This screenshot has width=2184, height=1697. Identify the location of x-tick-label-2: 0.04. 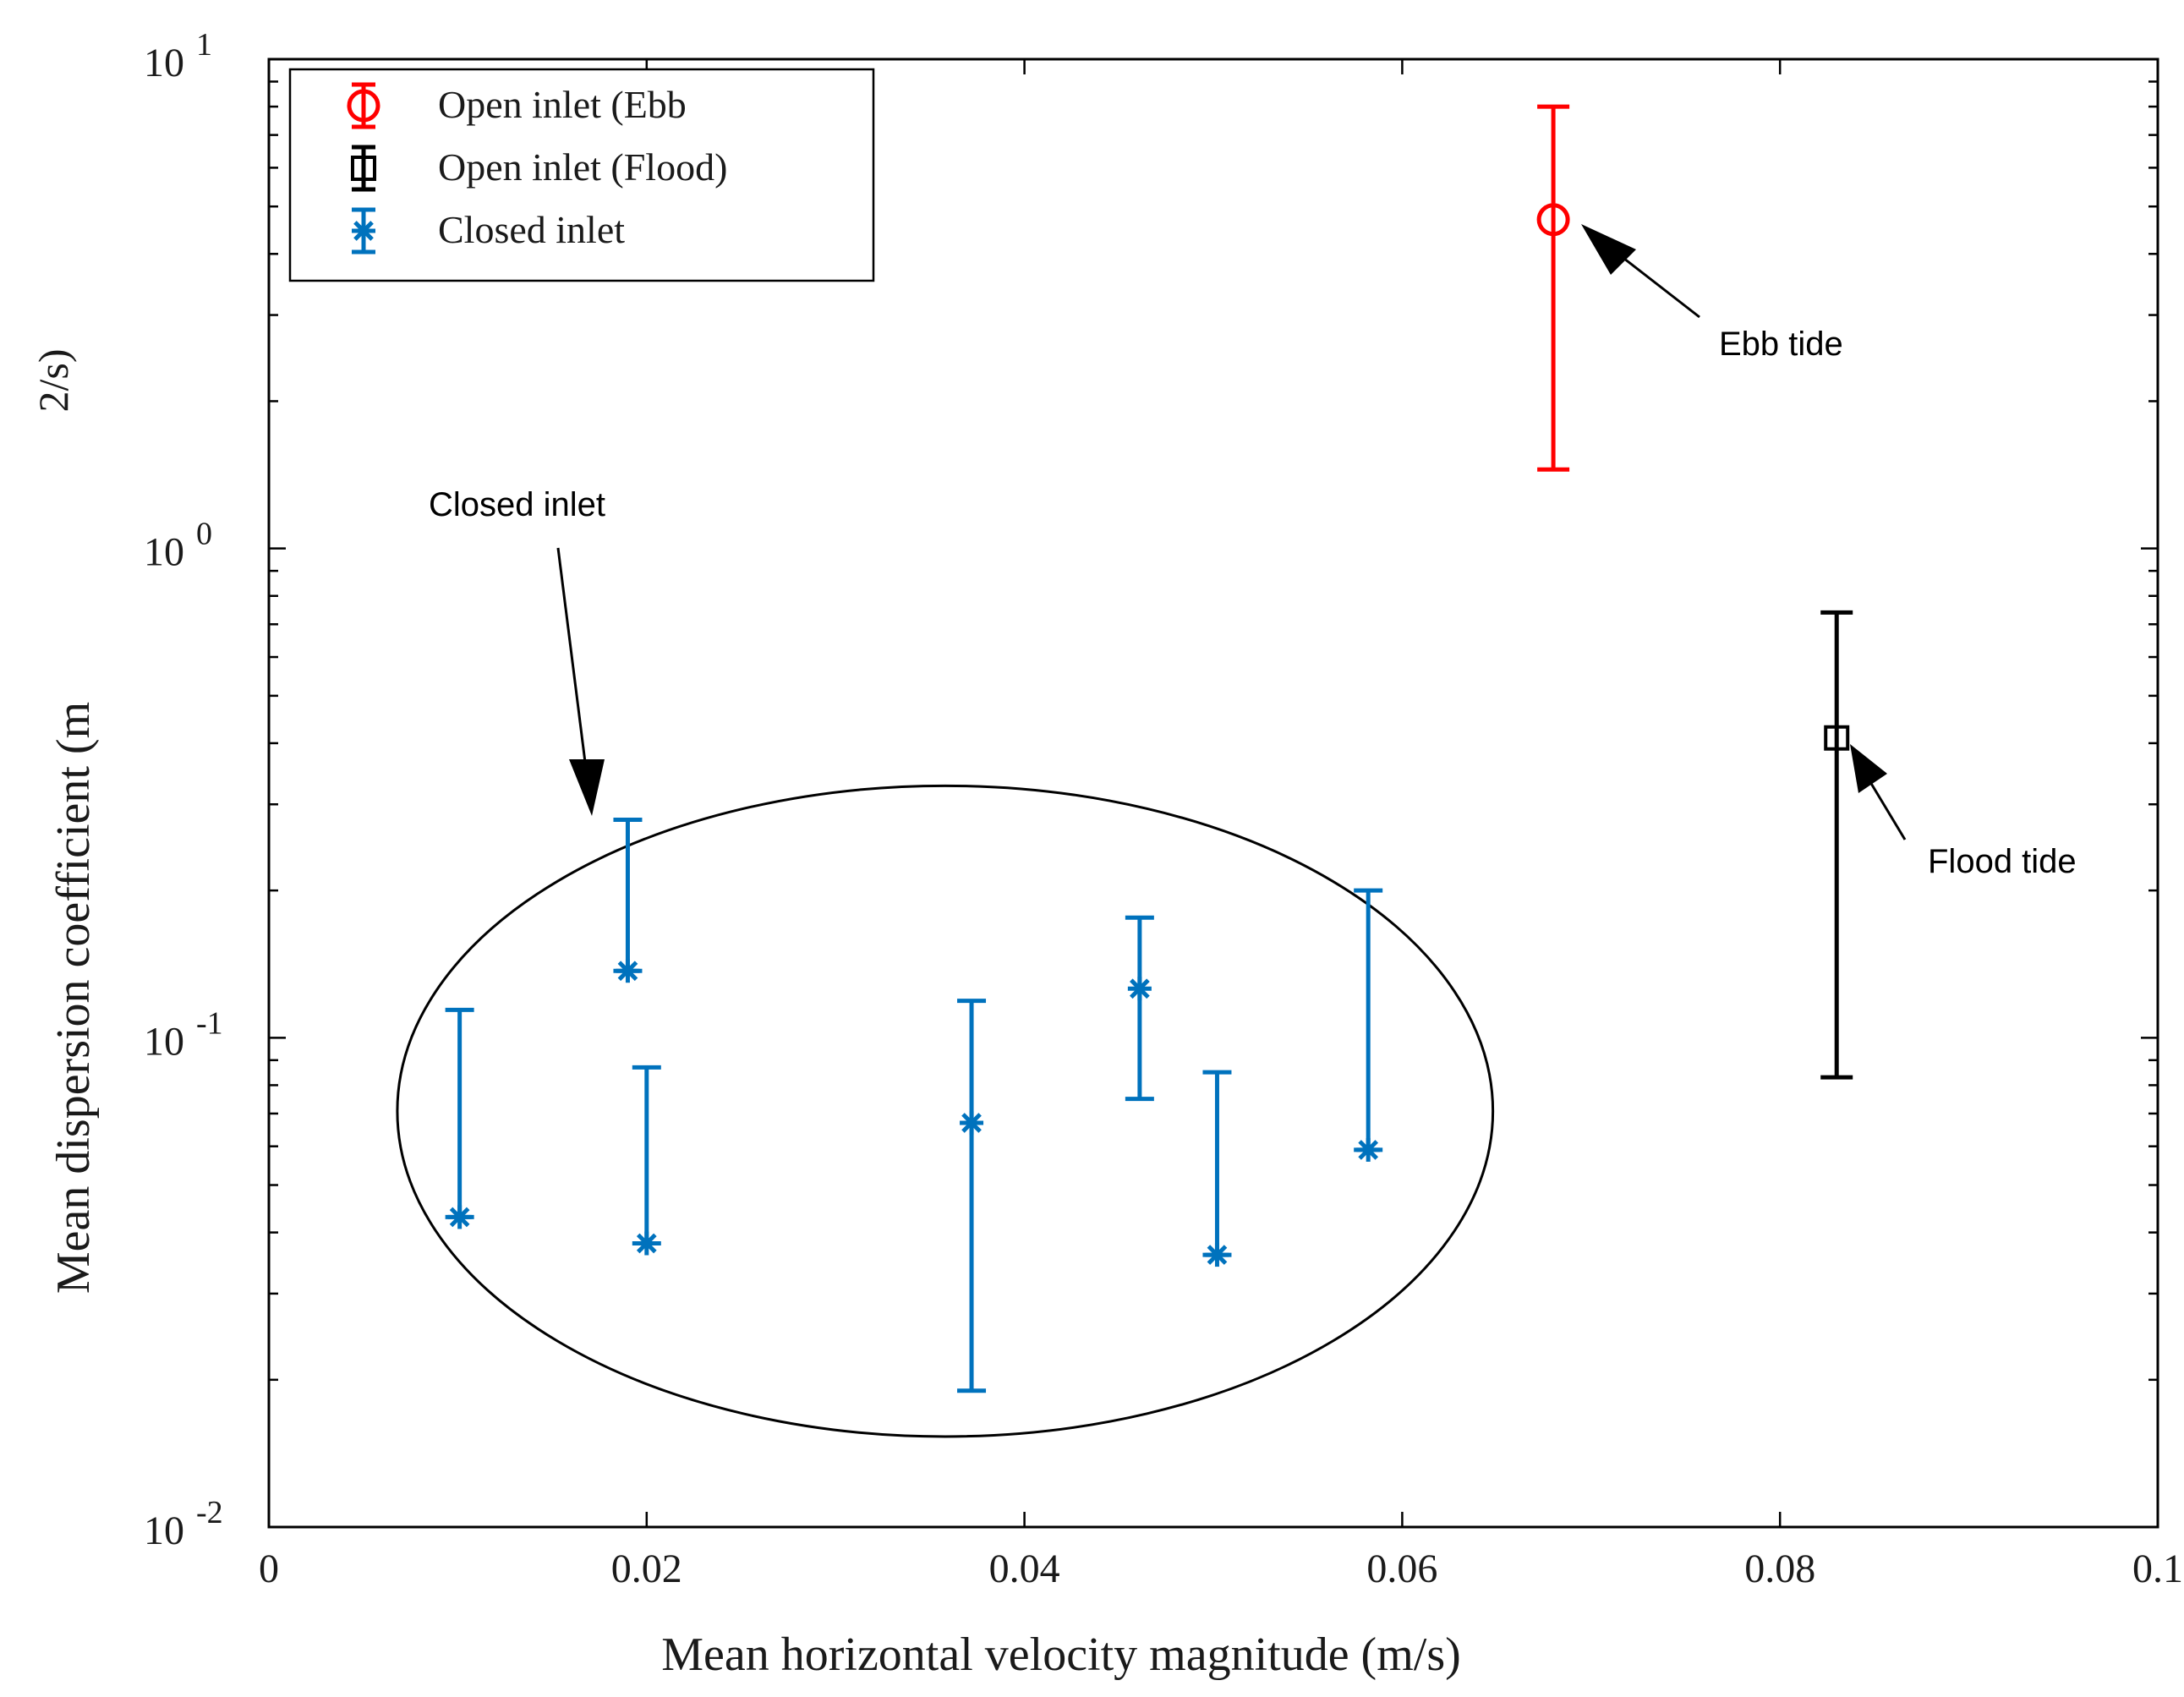
(1024, 1568).